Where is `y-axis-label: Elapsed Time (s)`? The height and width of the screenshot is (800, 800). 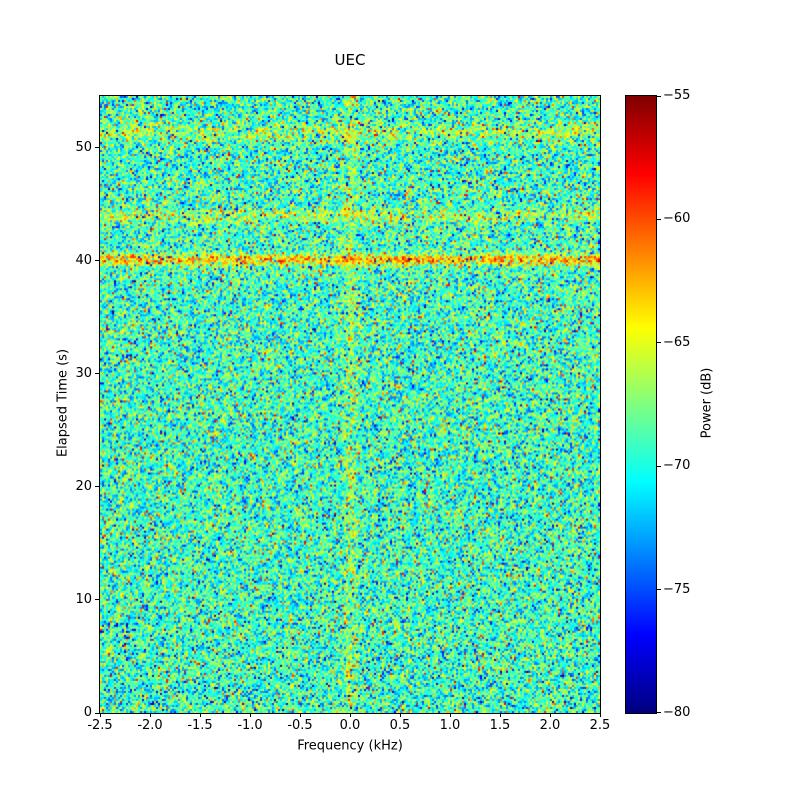 y-axis-label: Elapsed Time (s) is located at coordinates (63, 403).